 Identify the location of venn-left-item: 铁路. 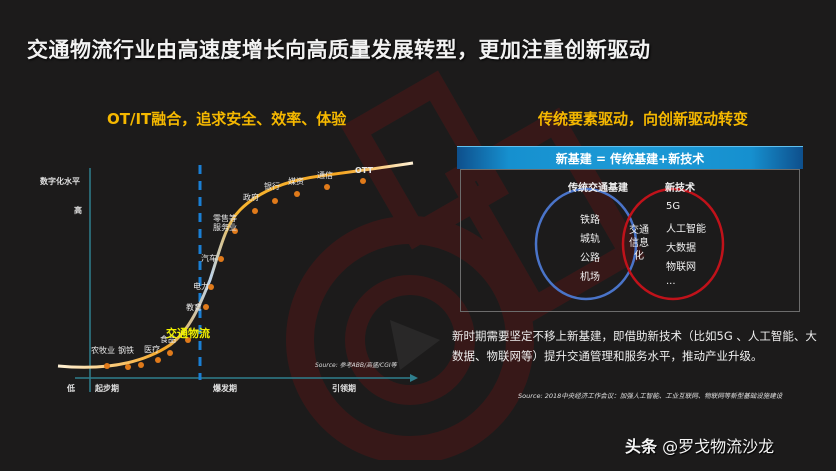
(590, 220).